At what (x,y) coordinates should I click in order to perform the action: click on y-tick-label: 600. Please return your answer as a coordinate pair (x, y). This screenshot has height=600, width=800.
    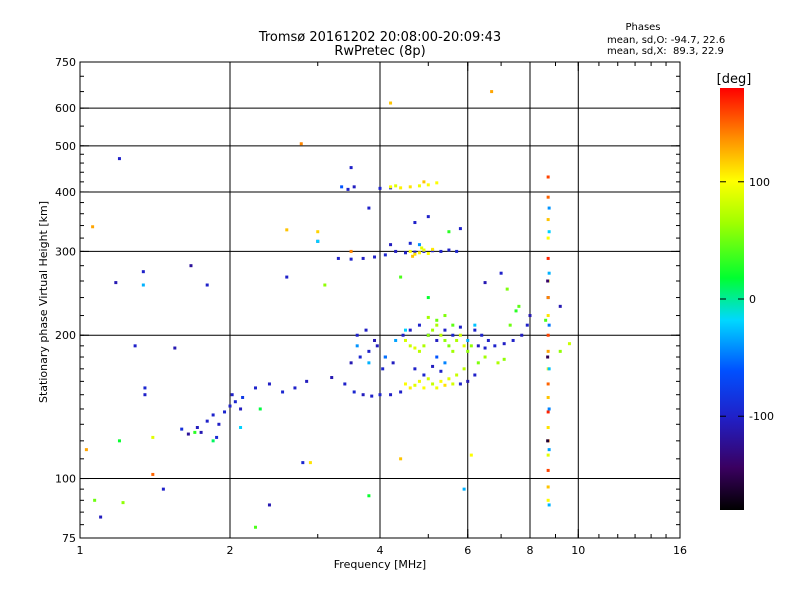
    Looking at the image, I should click on (65, 108).